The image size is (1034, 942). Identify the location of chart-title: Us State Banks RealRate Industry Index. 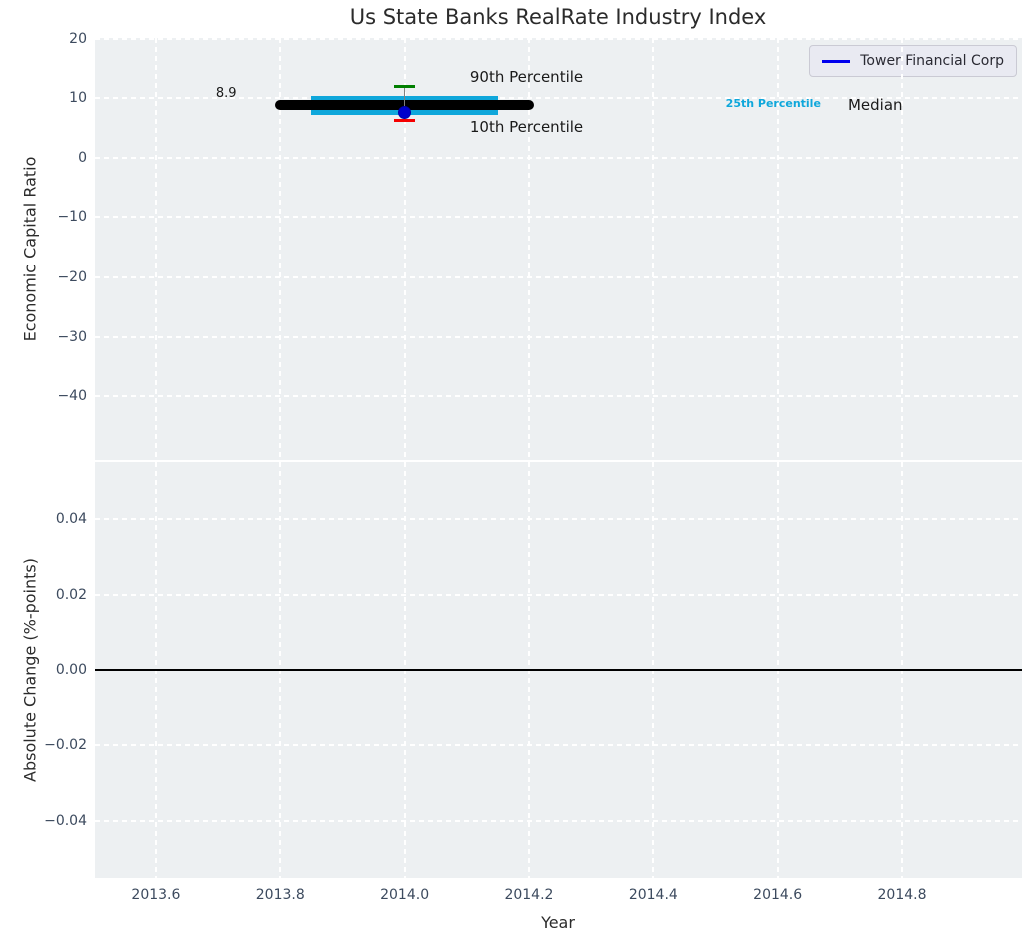
(558, 17).